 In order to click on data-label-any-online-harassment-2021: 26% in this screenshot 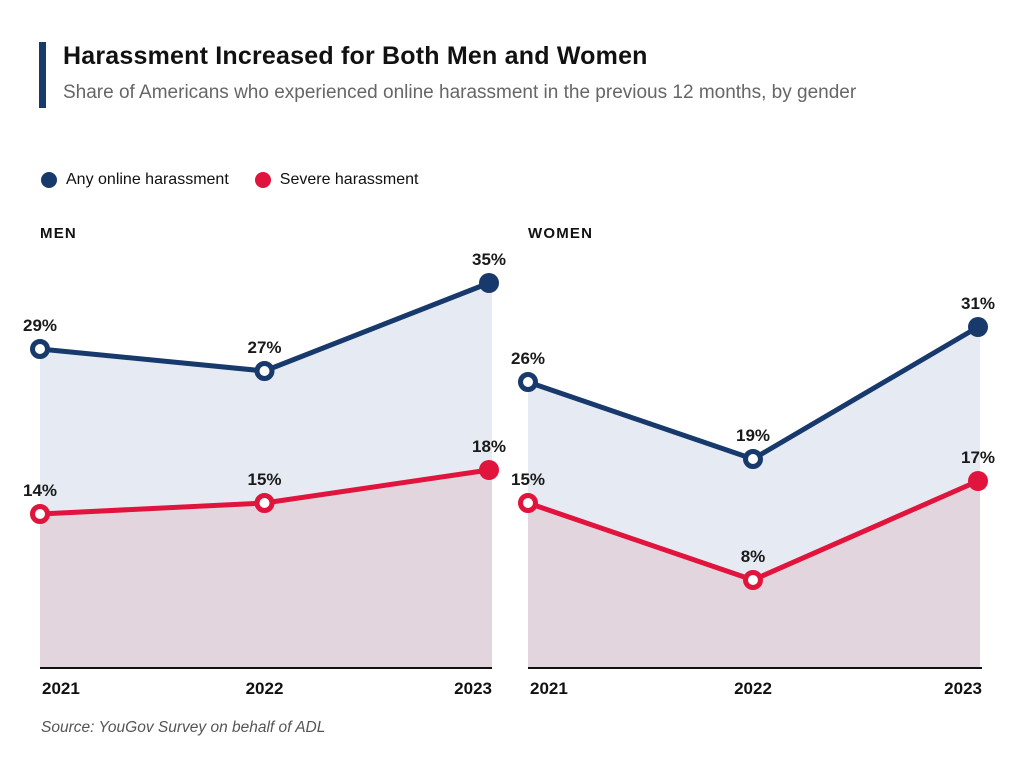, I will do `click(528, 358)`.